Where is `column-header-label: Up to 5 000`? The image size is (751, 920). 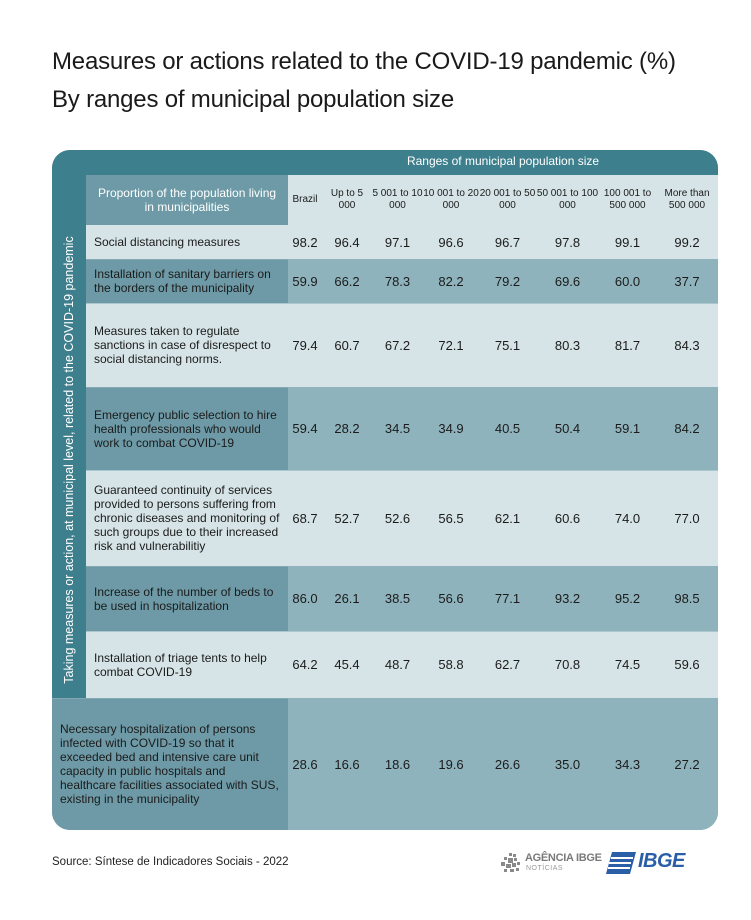 column-header-label: Up to 5 000 is located at coordinates (347, 199).